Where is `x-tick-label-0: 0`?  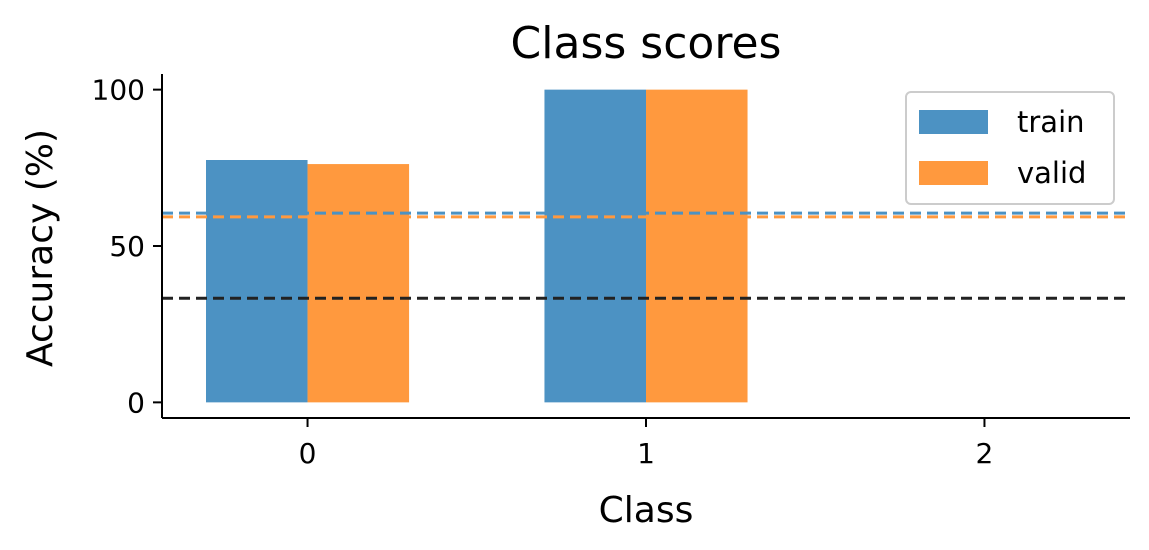 x-tick-label-0: 0 is located at coordinates (308, 453).